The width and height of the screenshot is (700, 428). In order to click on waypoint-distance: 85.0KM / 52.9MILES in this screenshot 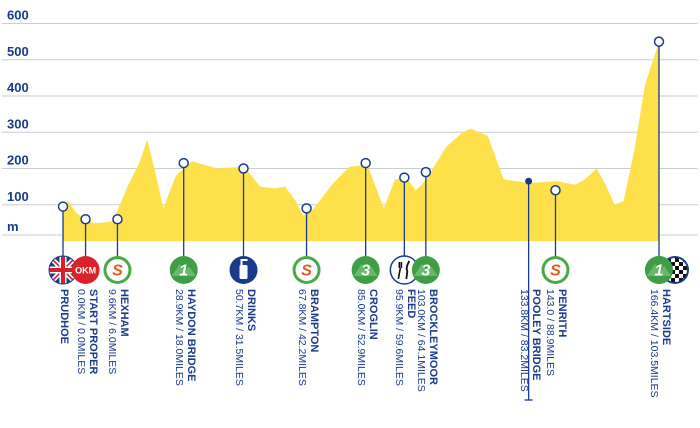, I will do `click(361, 337)`.